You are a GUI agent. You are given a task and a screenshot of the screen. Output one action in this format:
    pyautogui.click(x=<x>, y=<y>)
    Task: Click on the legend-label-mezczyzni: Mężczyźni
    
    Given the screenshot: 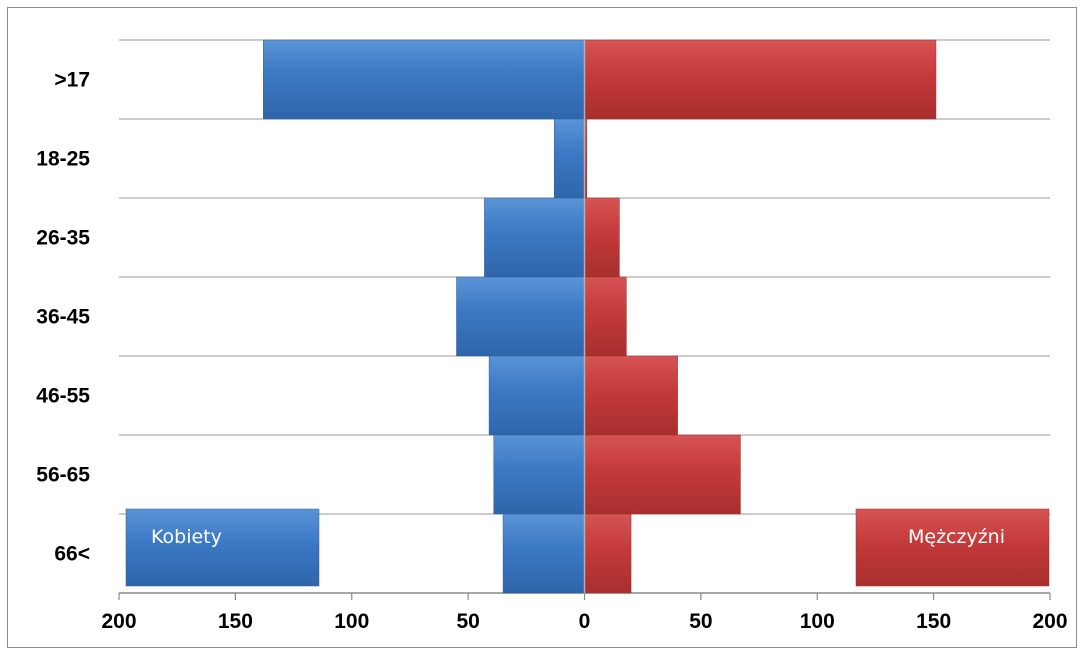 What is the action you would take?
    pyautogui.click(x=956, y=537)
    